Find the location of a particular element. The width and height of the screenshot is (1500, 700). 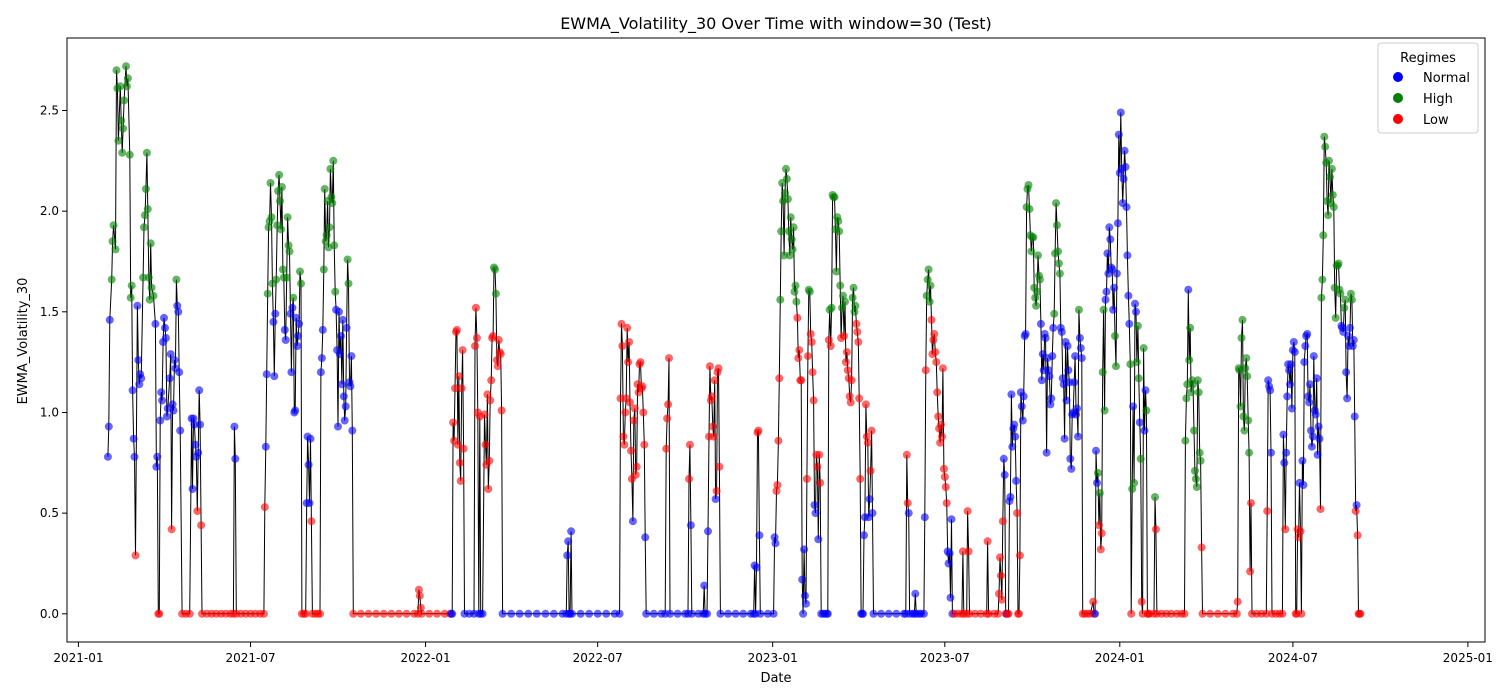

x-tick-label: 2021-07 is located at coordinates (250, 658).